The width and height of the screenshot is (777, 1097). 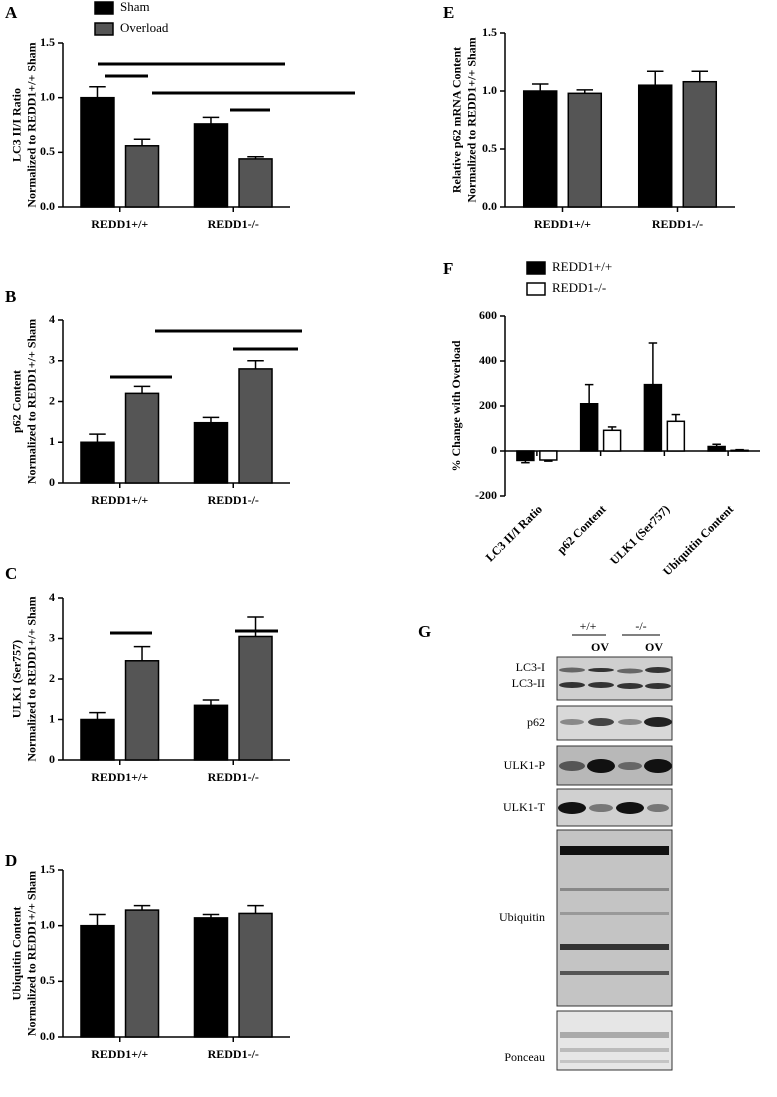 What do you see at coordinates (11, 12) in the screenshot?
I see `panel-label: A` at bounding box center [11, 12].